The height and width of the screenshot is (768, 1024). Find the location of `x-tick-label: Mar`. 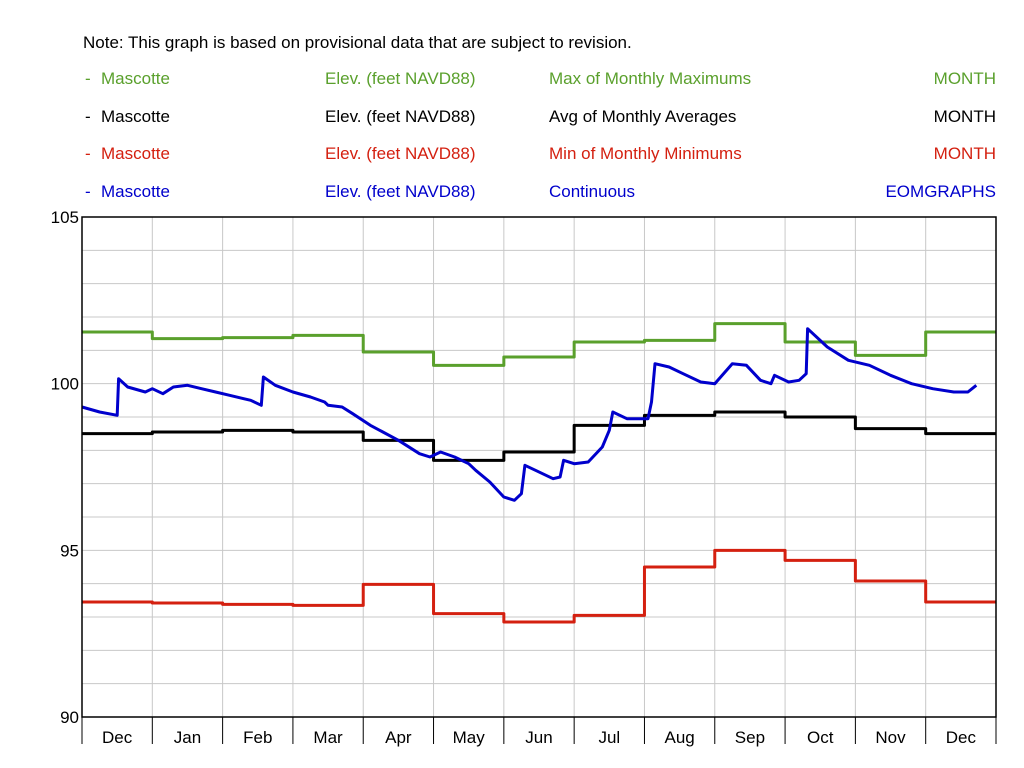

x-tick-label: Mar is located at coordinates (328, 737).